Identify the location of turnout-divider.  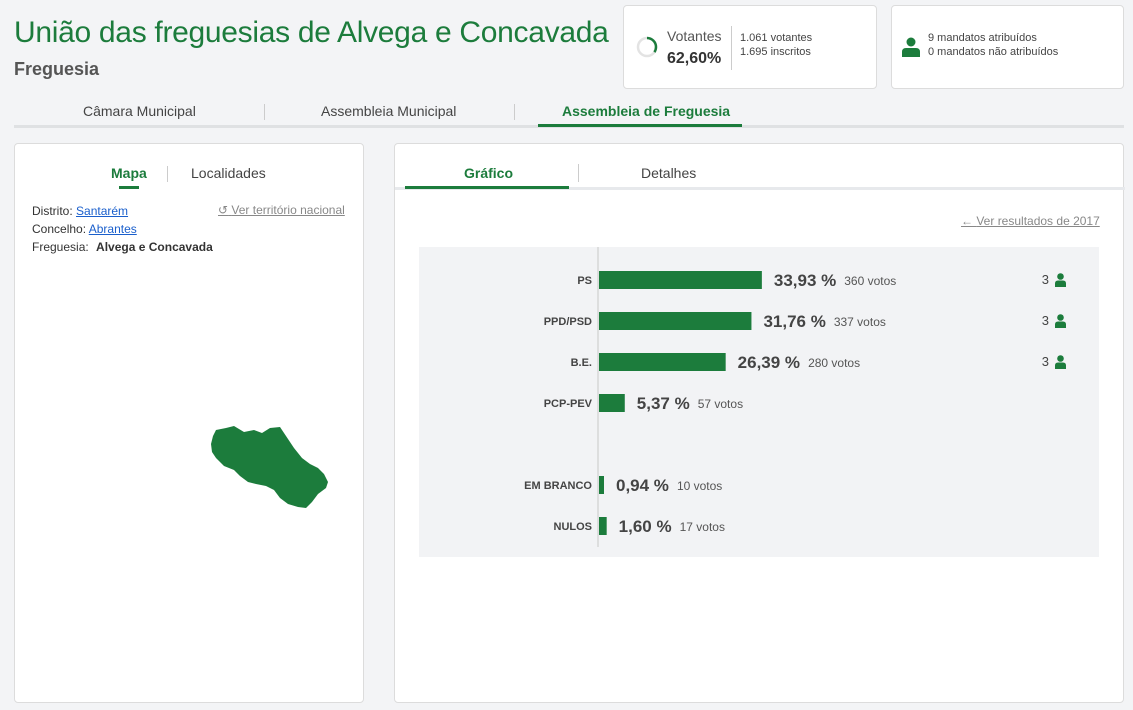
(731, 48).